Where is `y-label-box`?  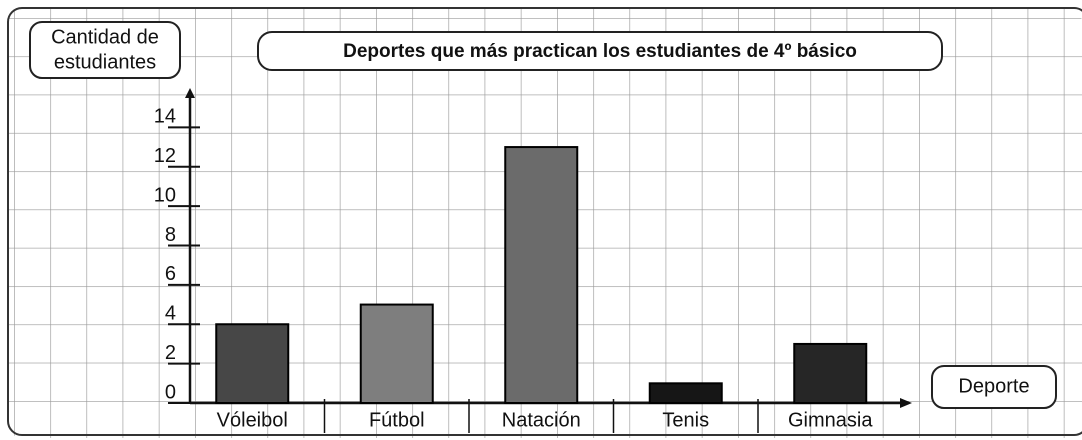
y-label-box is located at coordinates (105, 50).